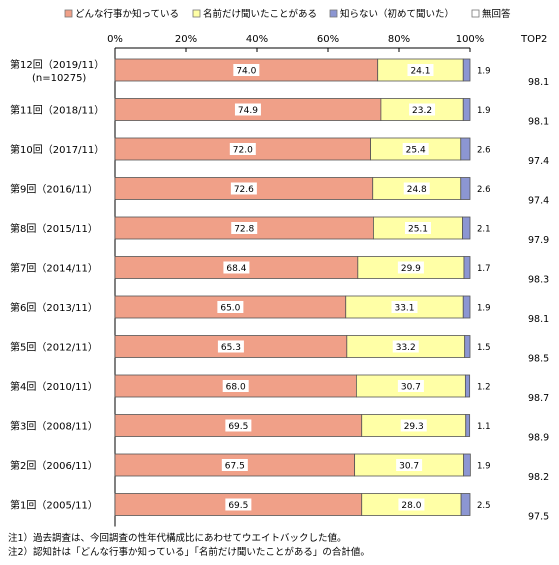 This screenshot has height=565, width=559. I want to click on top2-value: 97.9, so click(538, 240).